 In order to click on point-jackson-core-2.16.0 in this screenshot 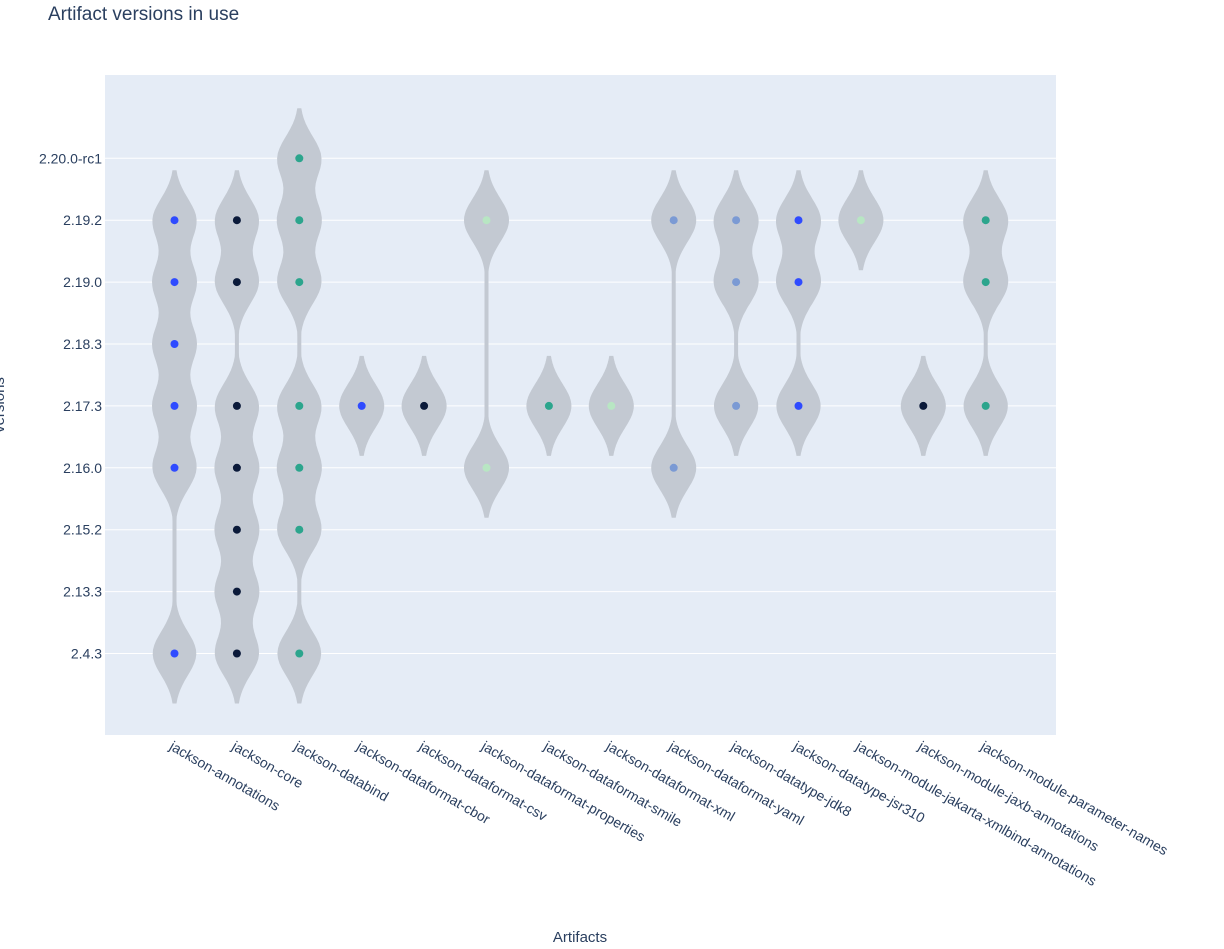, I will do `click(236, 467)`.